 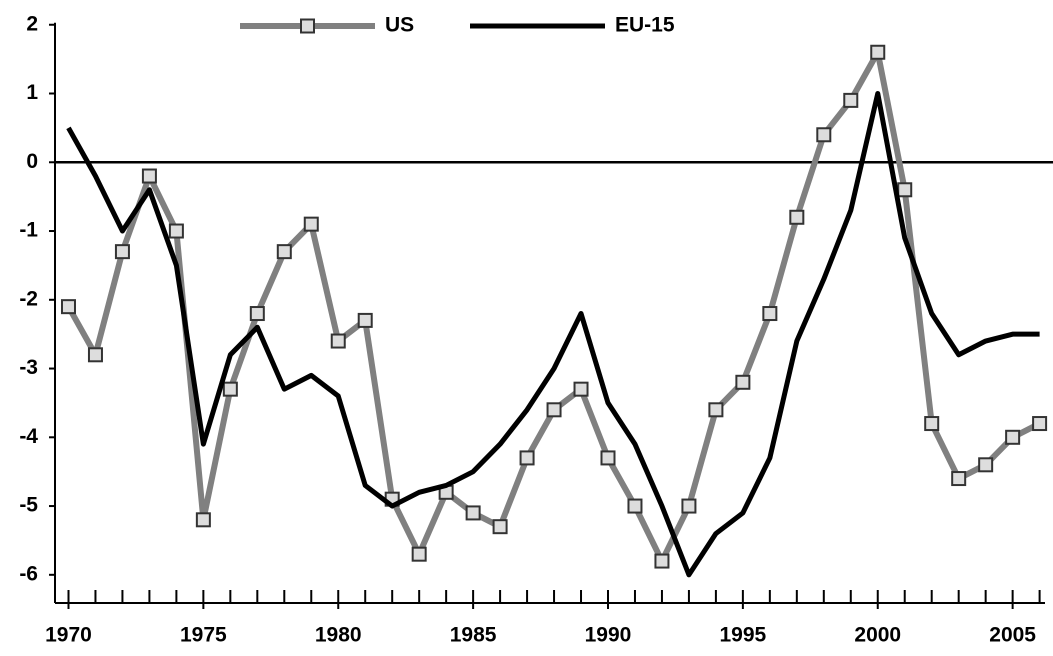 What do you see at coordinates (28, 367) in the screenshot?
I see `y-tick-label: -3` at bounding box center [28, 367].